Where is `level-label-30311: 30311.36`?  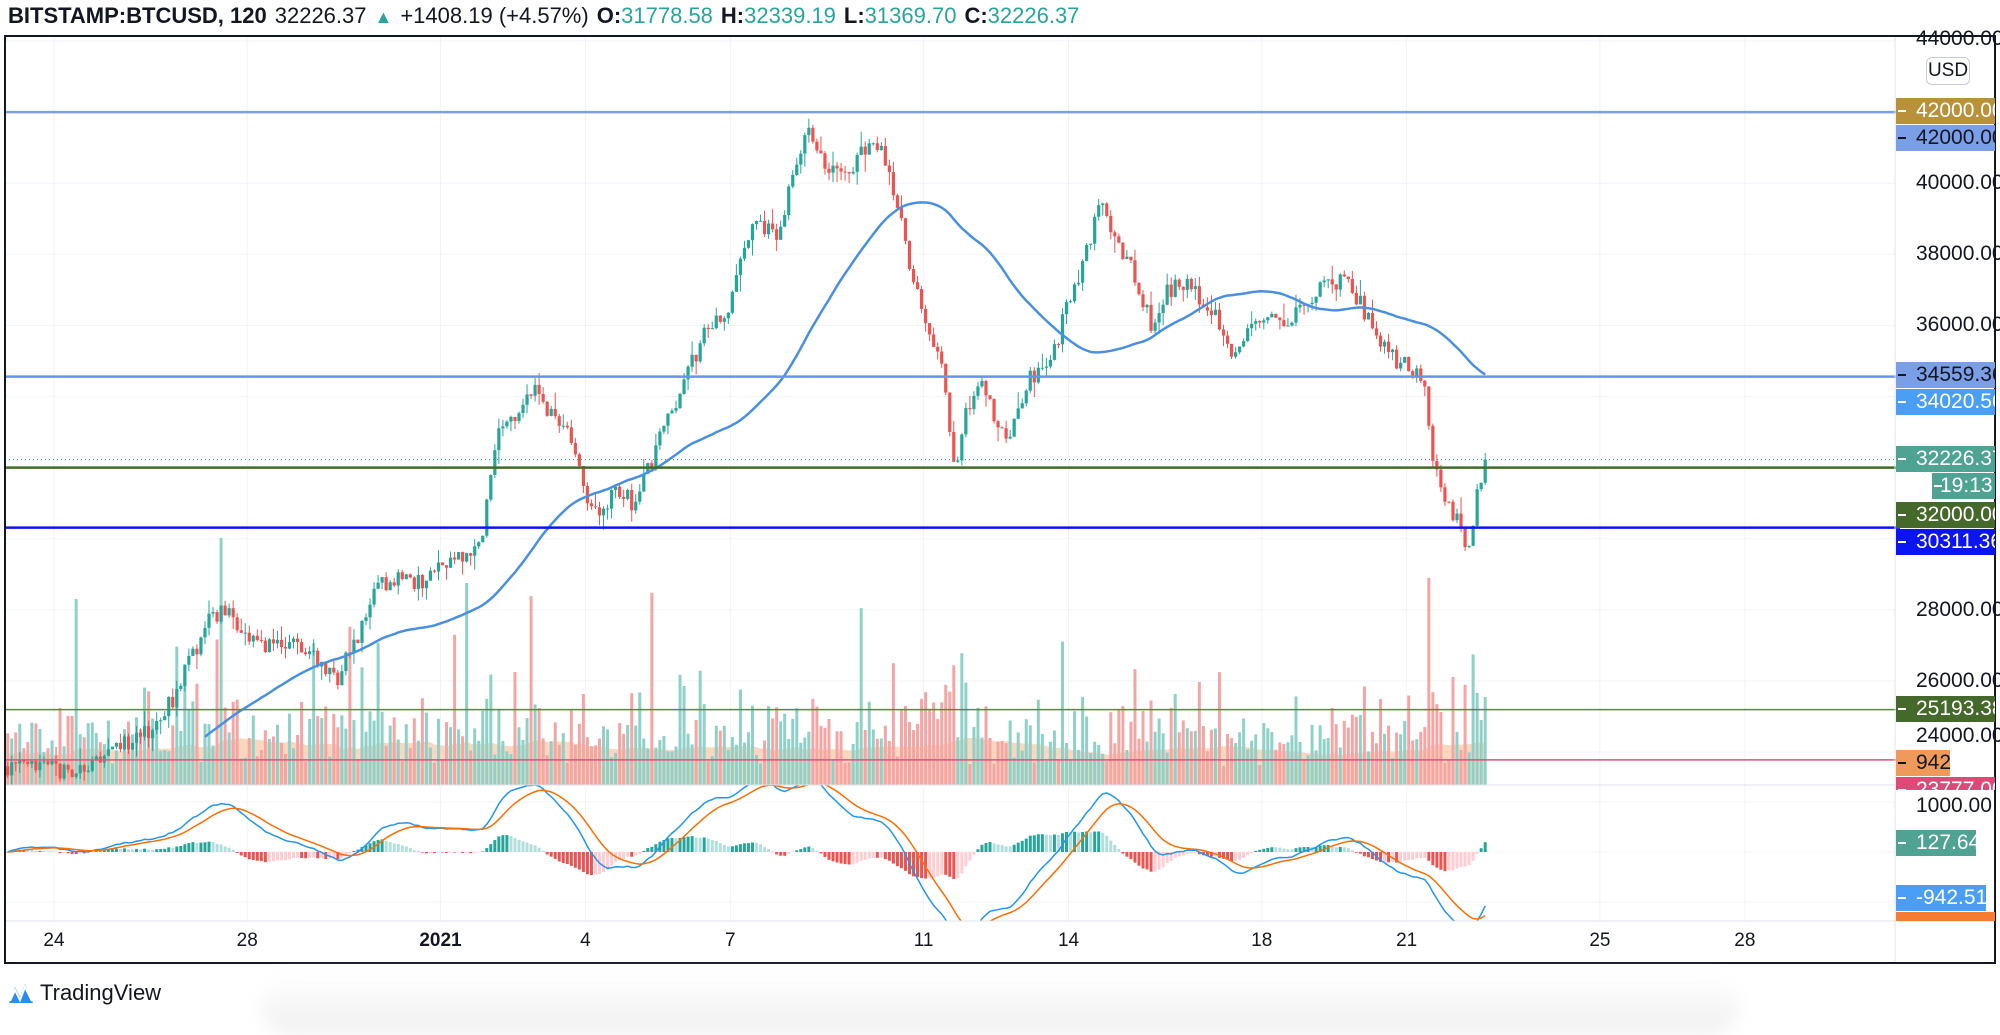
level-label-30311: 30311.36 is located at coordinates (1945, 542).